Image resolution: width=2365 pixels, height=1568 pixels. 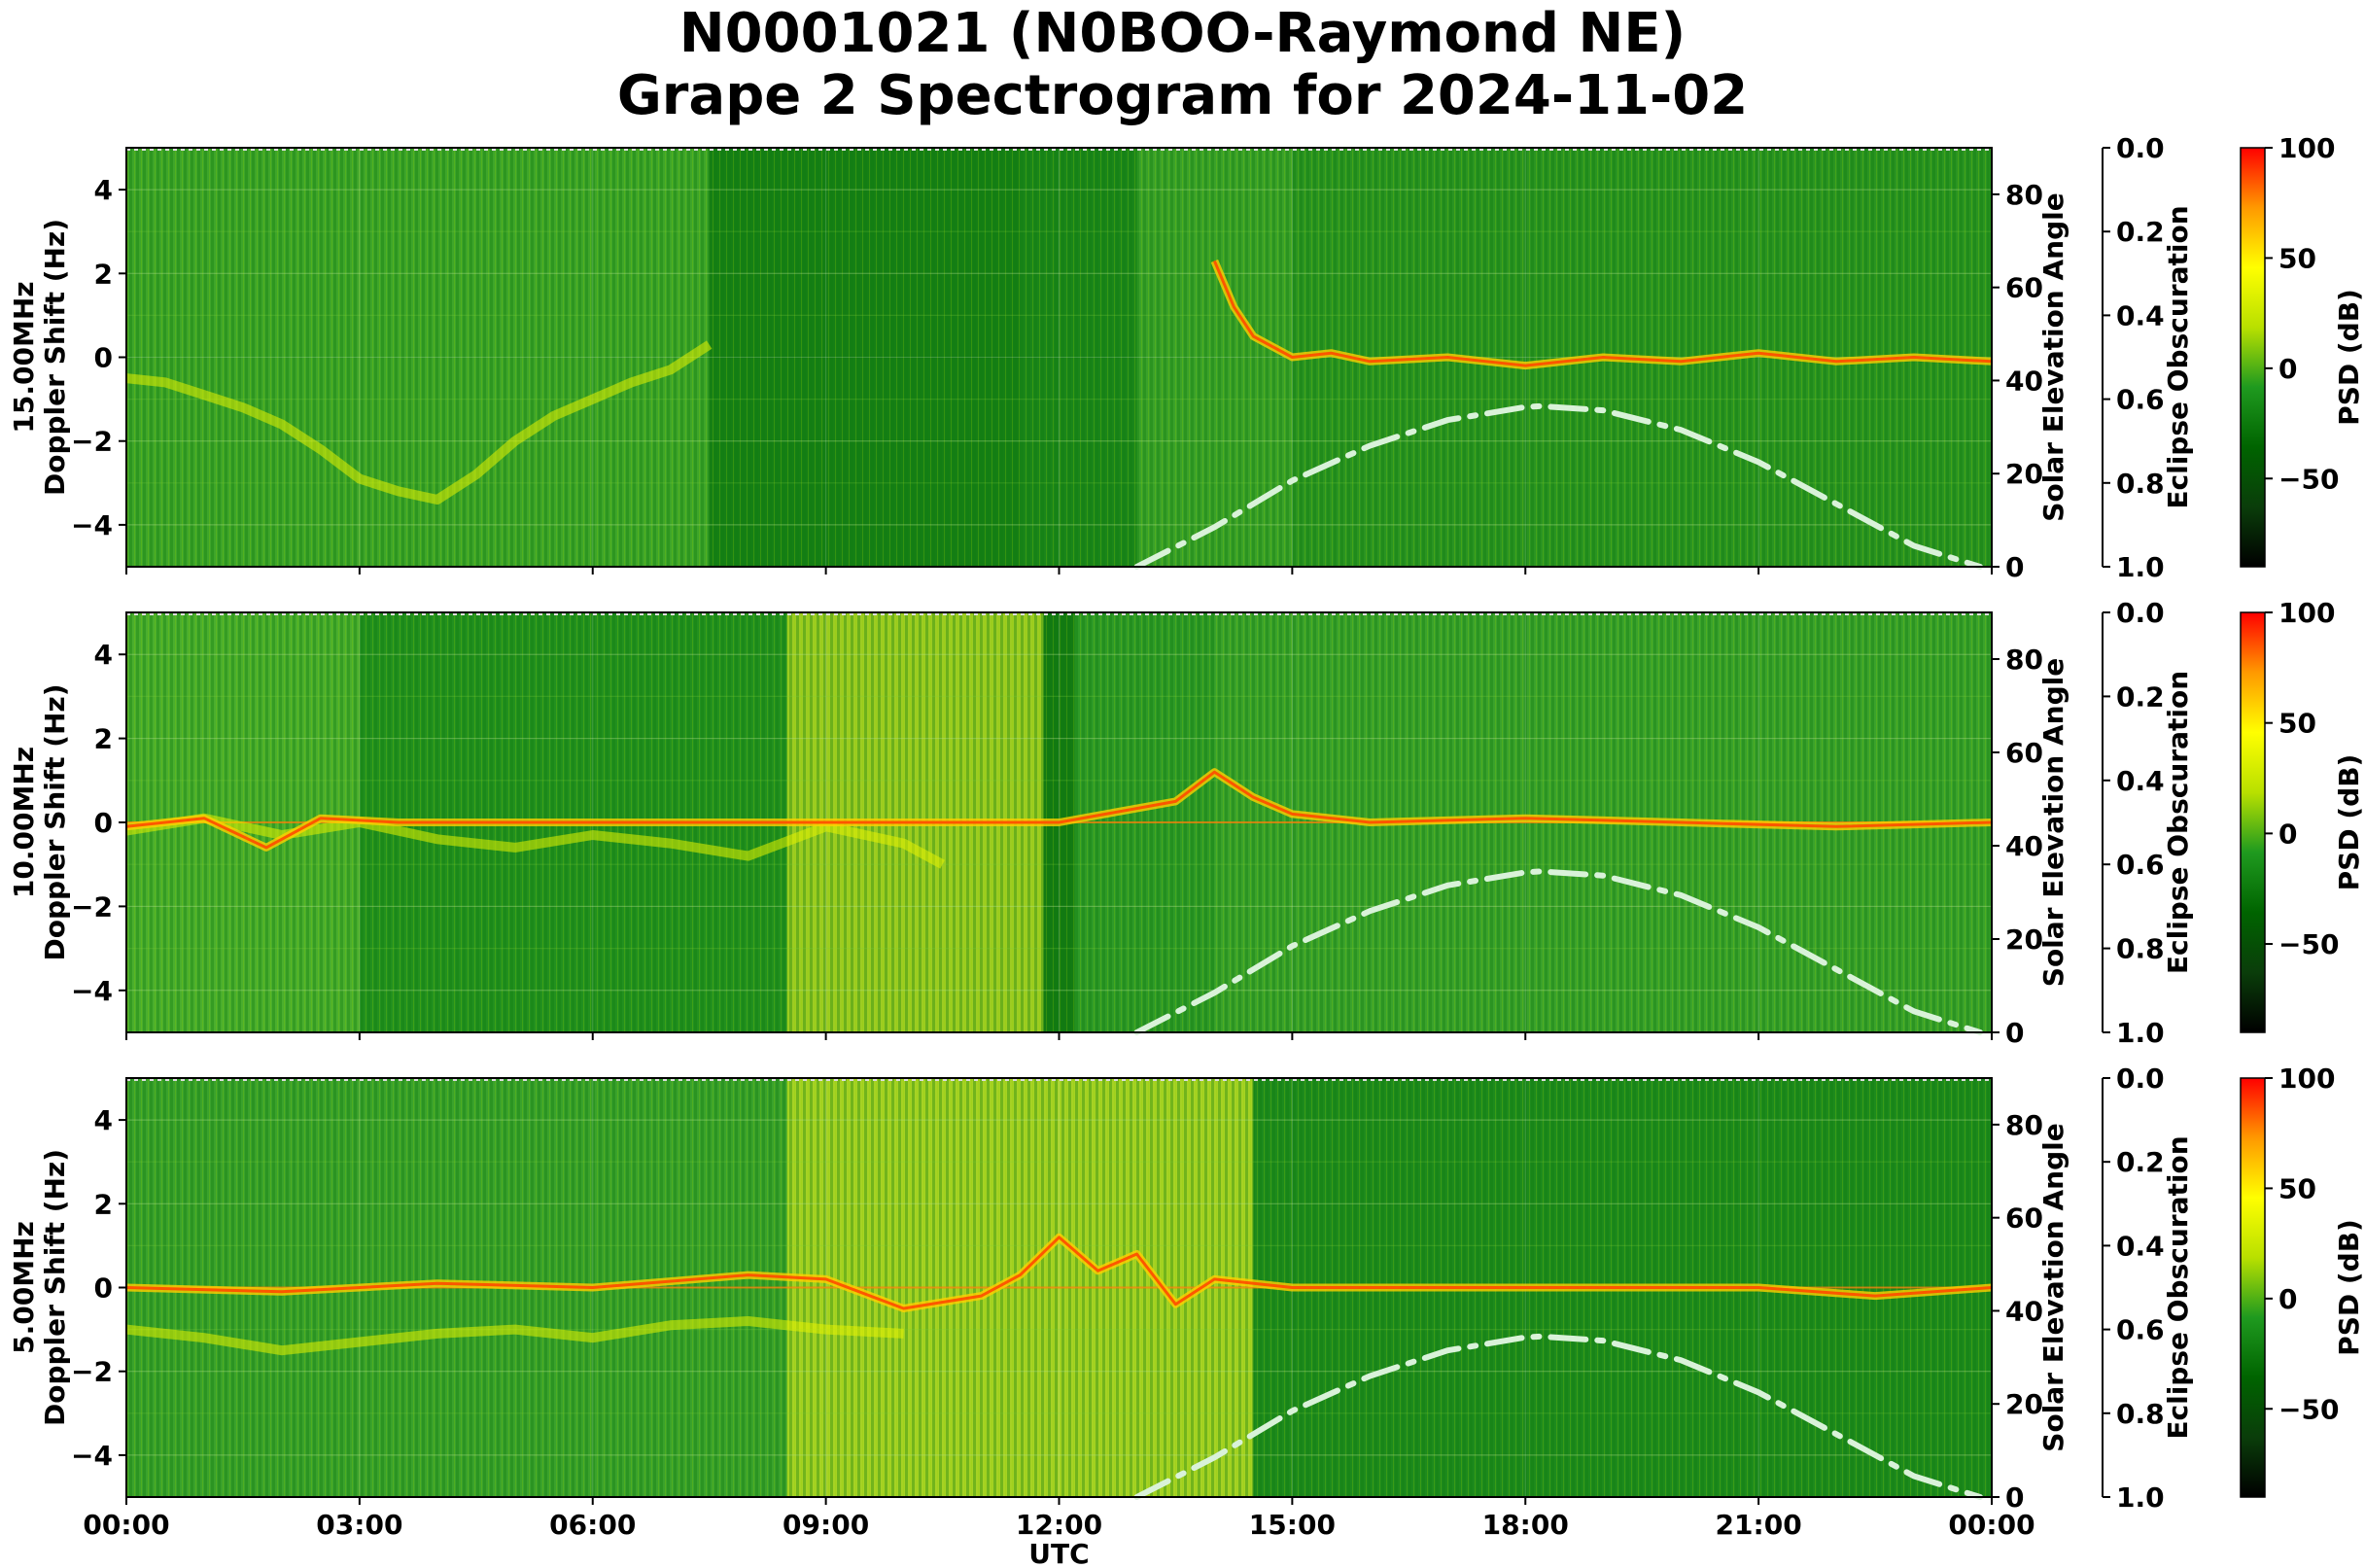 I want to click on y-tick-label: 4, so click(x=103, y=1120).